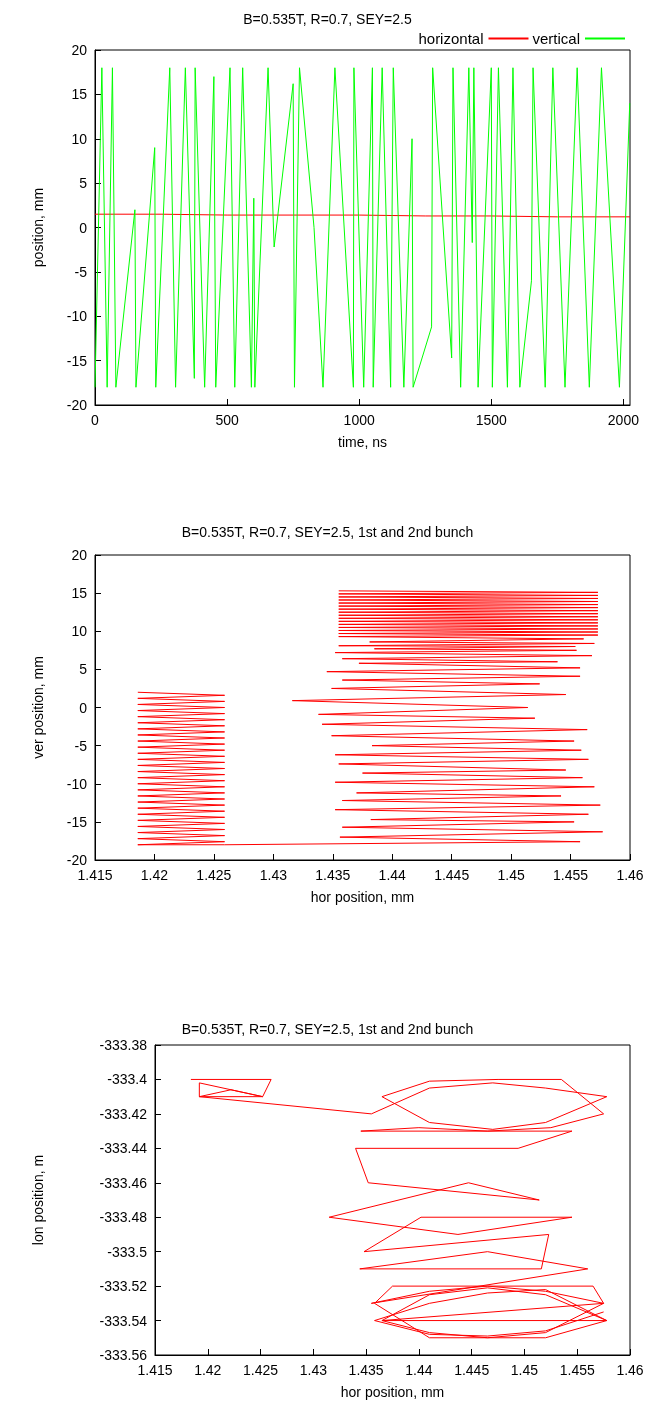 The width and height of the screenshot is (655, 1423). Describe the element at coordinates (362, 442) in the screenshot. I see `x-axis-title: time, ns` at that location.